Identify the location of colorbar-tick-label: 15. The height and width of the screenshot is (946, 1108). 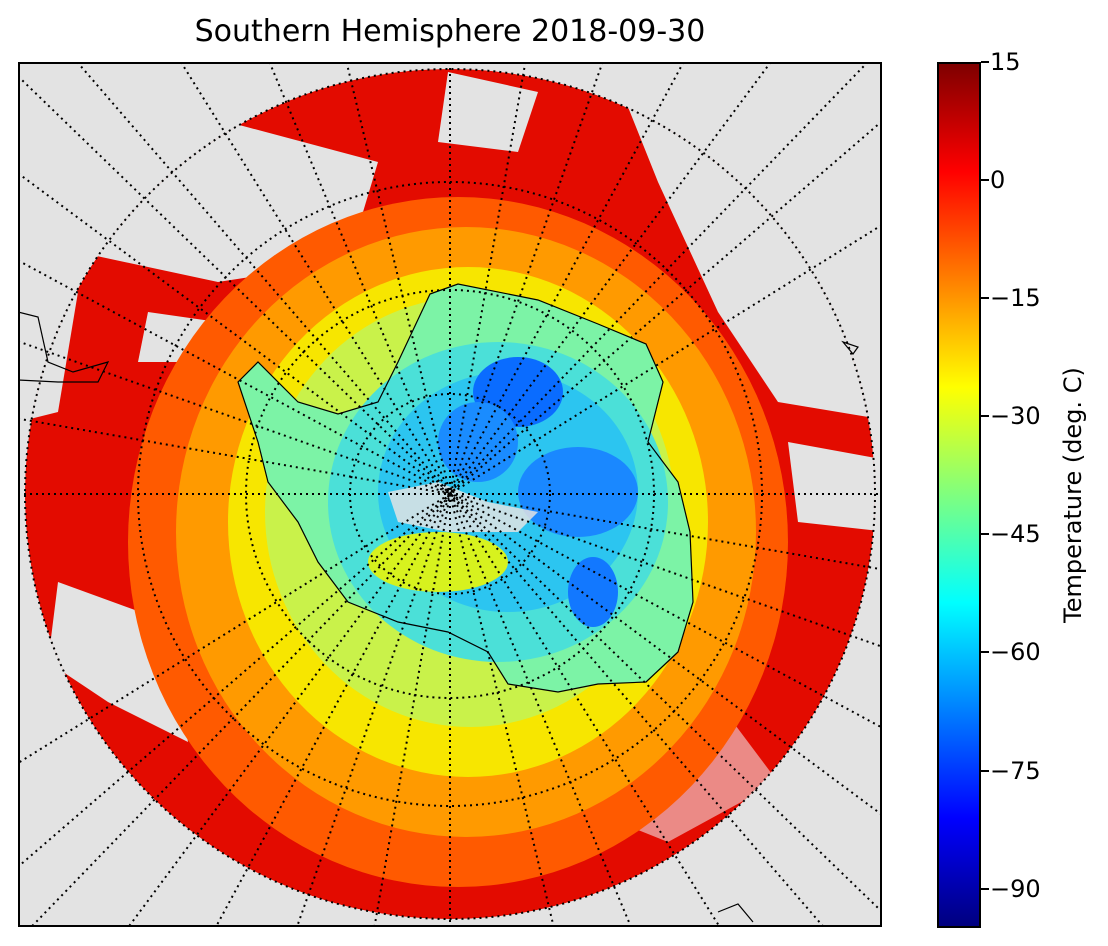
(1005, 62).